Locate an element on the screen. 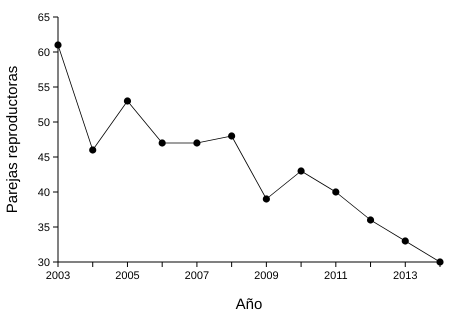 The width and height of the screenshot is (460, 323). y-tick-label: 45 is located at coordinates (44, 158).